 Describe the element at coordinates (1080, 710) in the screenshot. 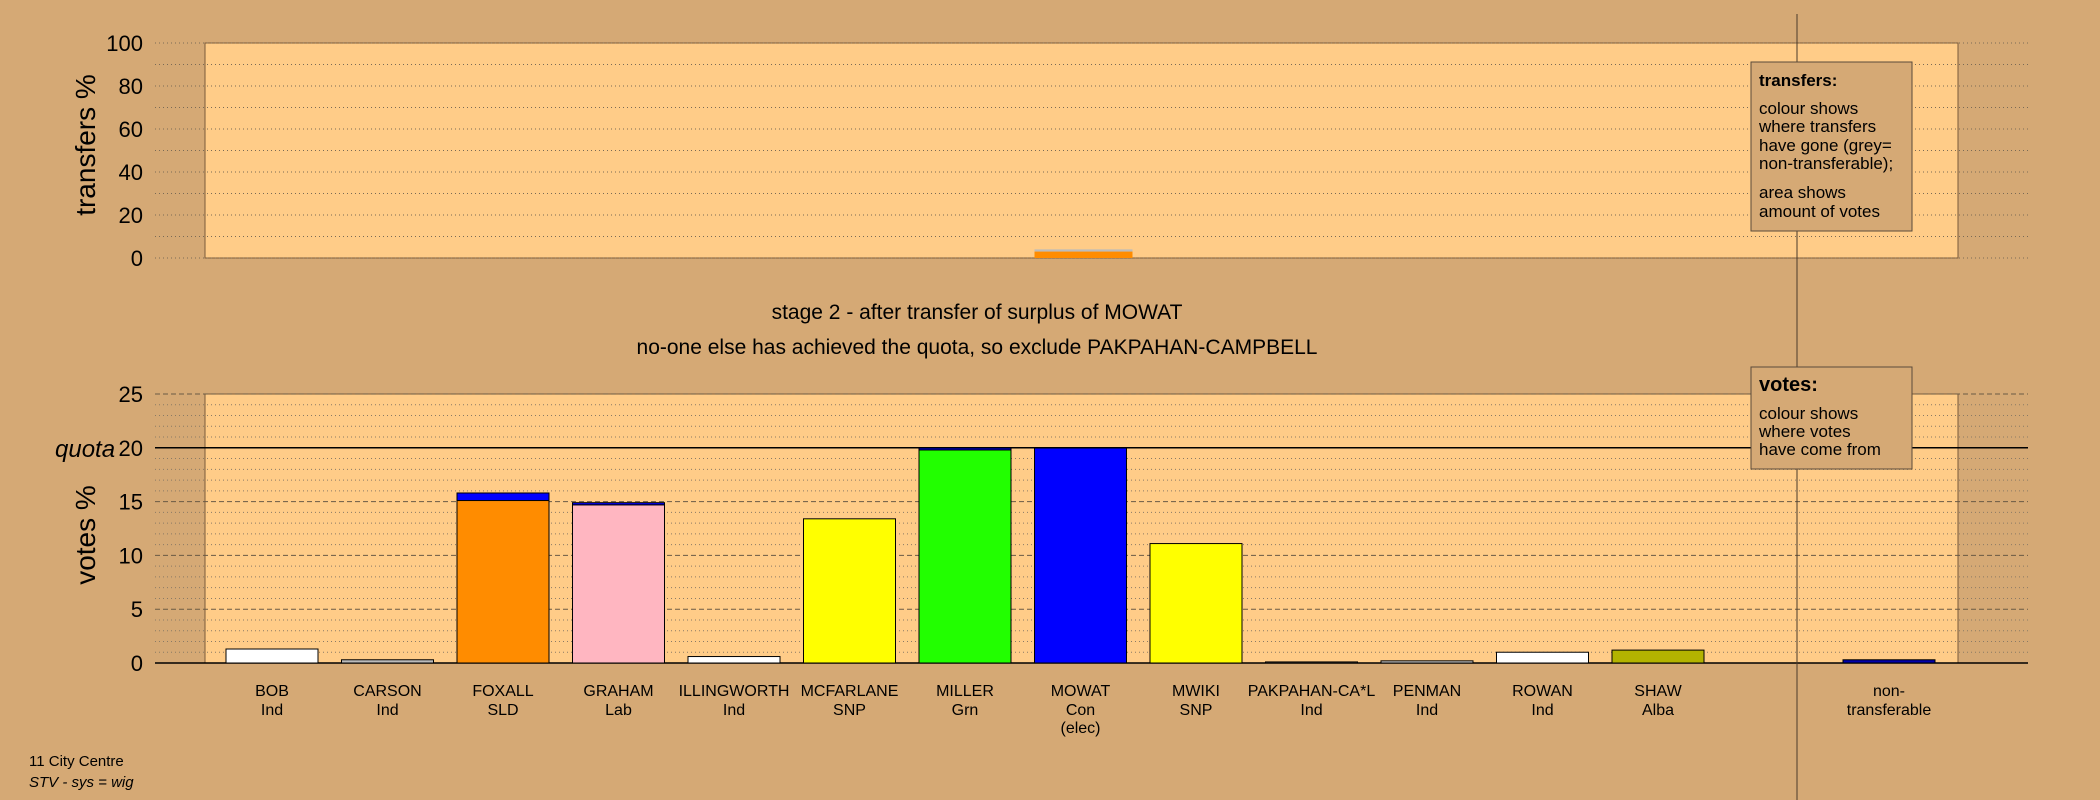

I see `candidate-party: Con` at that location.